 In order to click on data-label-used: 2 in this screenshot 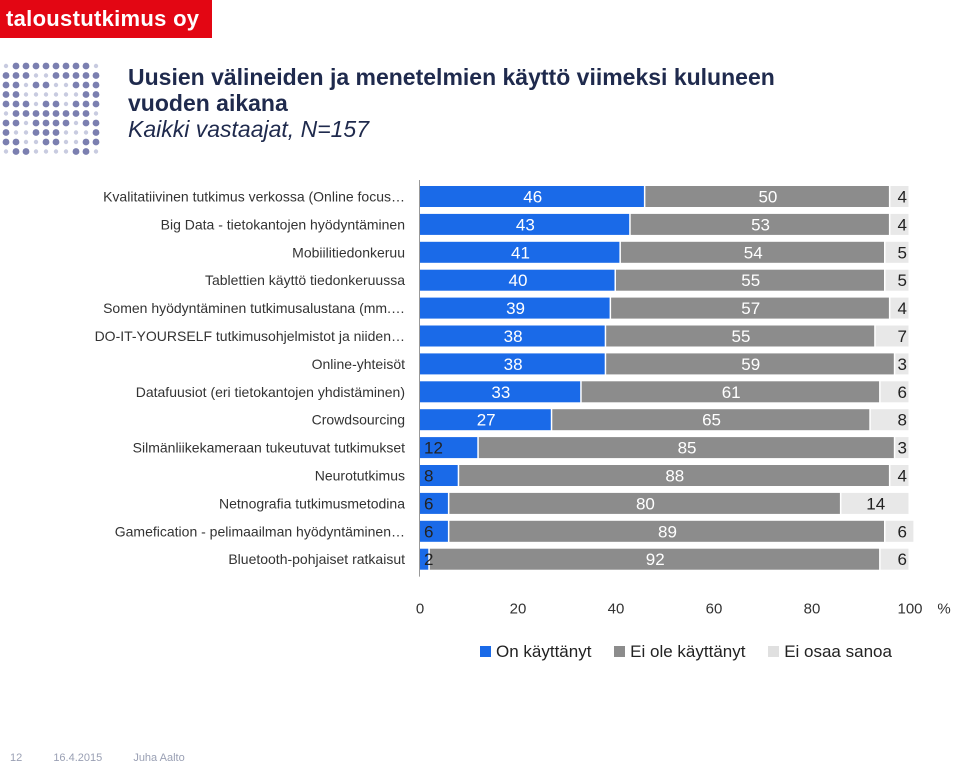, I will do `click(428, 559)`.